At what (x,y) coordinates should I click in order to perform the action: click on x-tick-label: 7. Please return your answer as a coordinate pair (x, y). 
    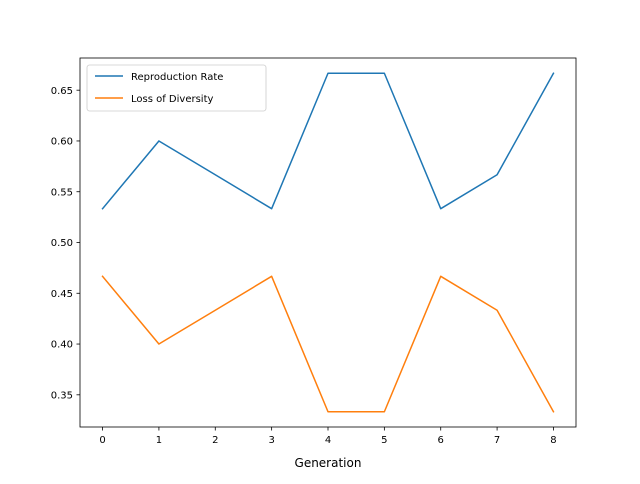
    Looking at the image, I should click on (497, 440).